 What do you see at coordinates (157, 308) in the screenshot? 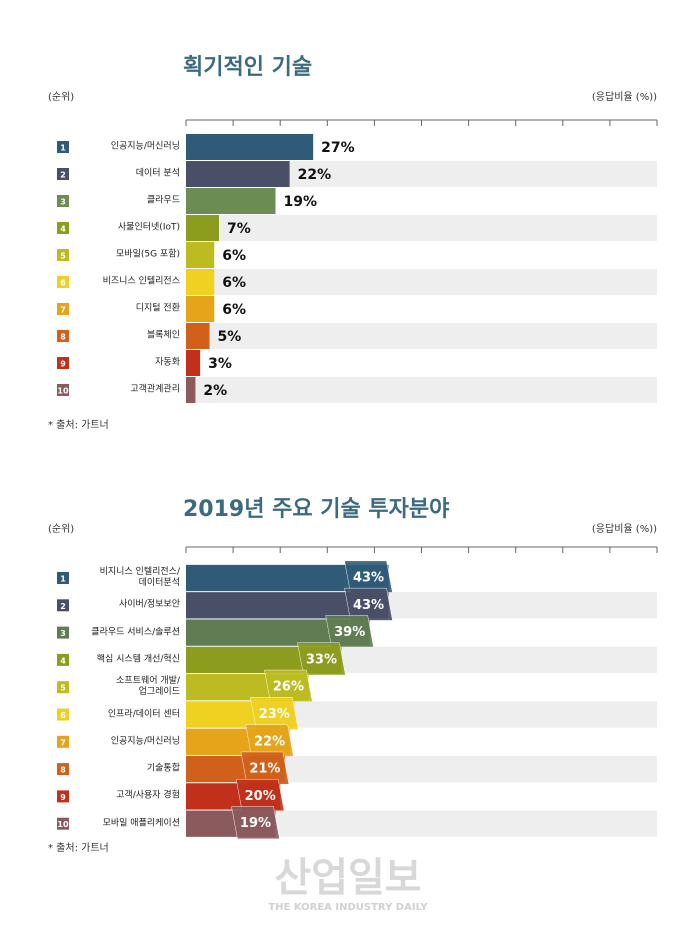
I see `category-label: 디지털 전환` at bounding box center [157, 308].